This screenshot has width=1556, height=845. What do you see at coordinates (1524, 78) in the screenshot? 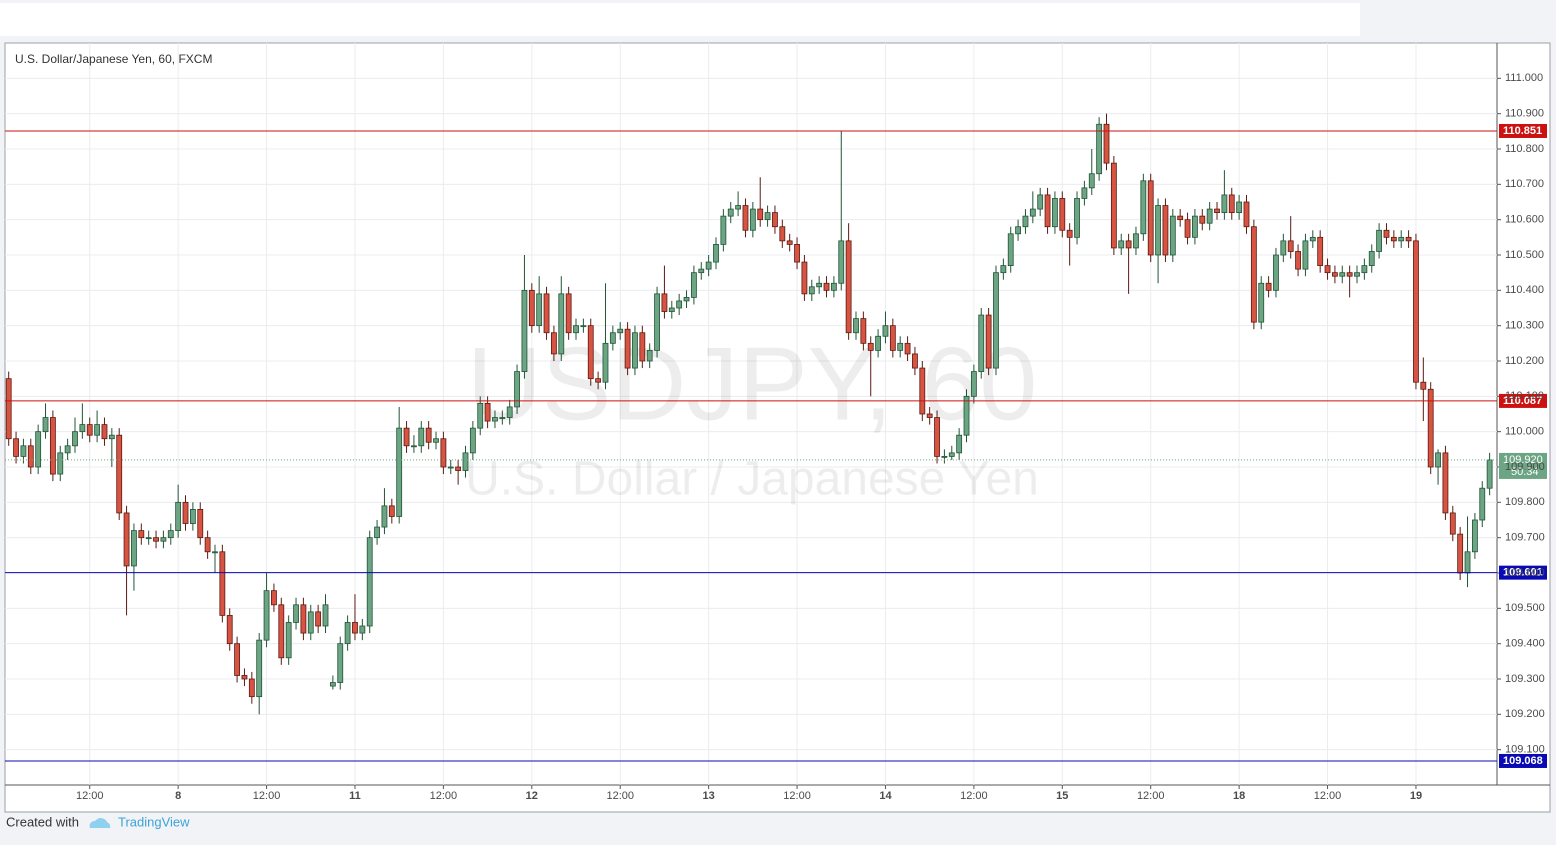
I see `y-tick-label: 111.000` at bounding box center [1524, 78].